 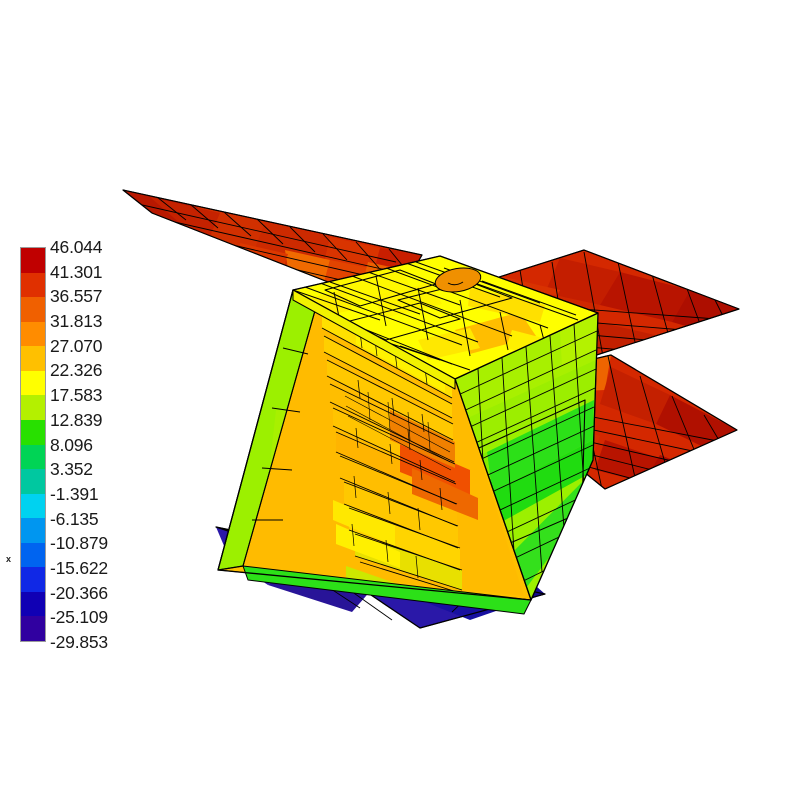 What do you see at coordinates (9, 559) in the screenshot?
I see `axis-triad-x-label: x` at bounding box center [9, 559].